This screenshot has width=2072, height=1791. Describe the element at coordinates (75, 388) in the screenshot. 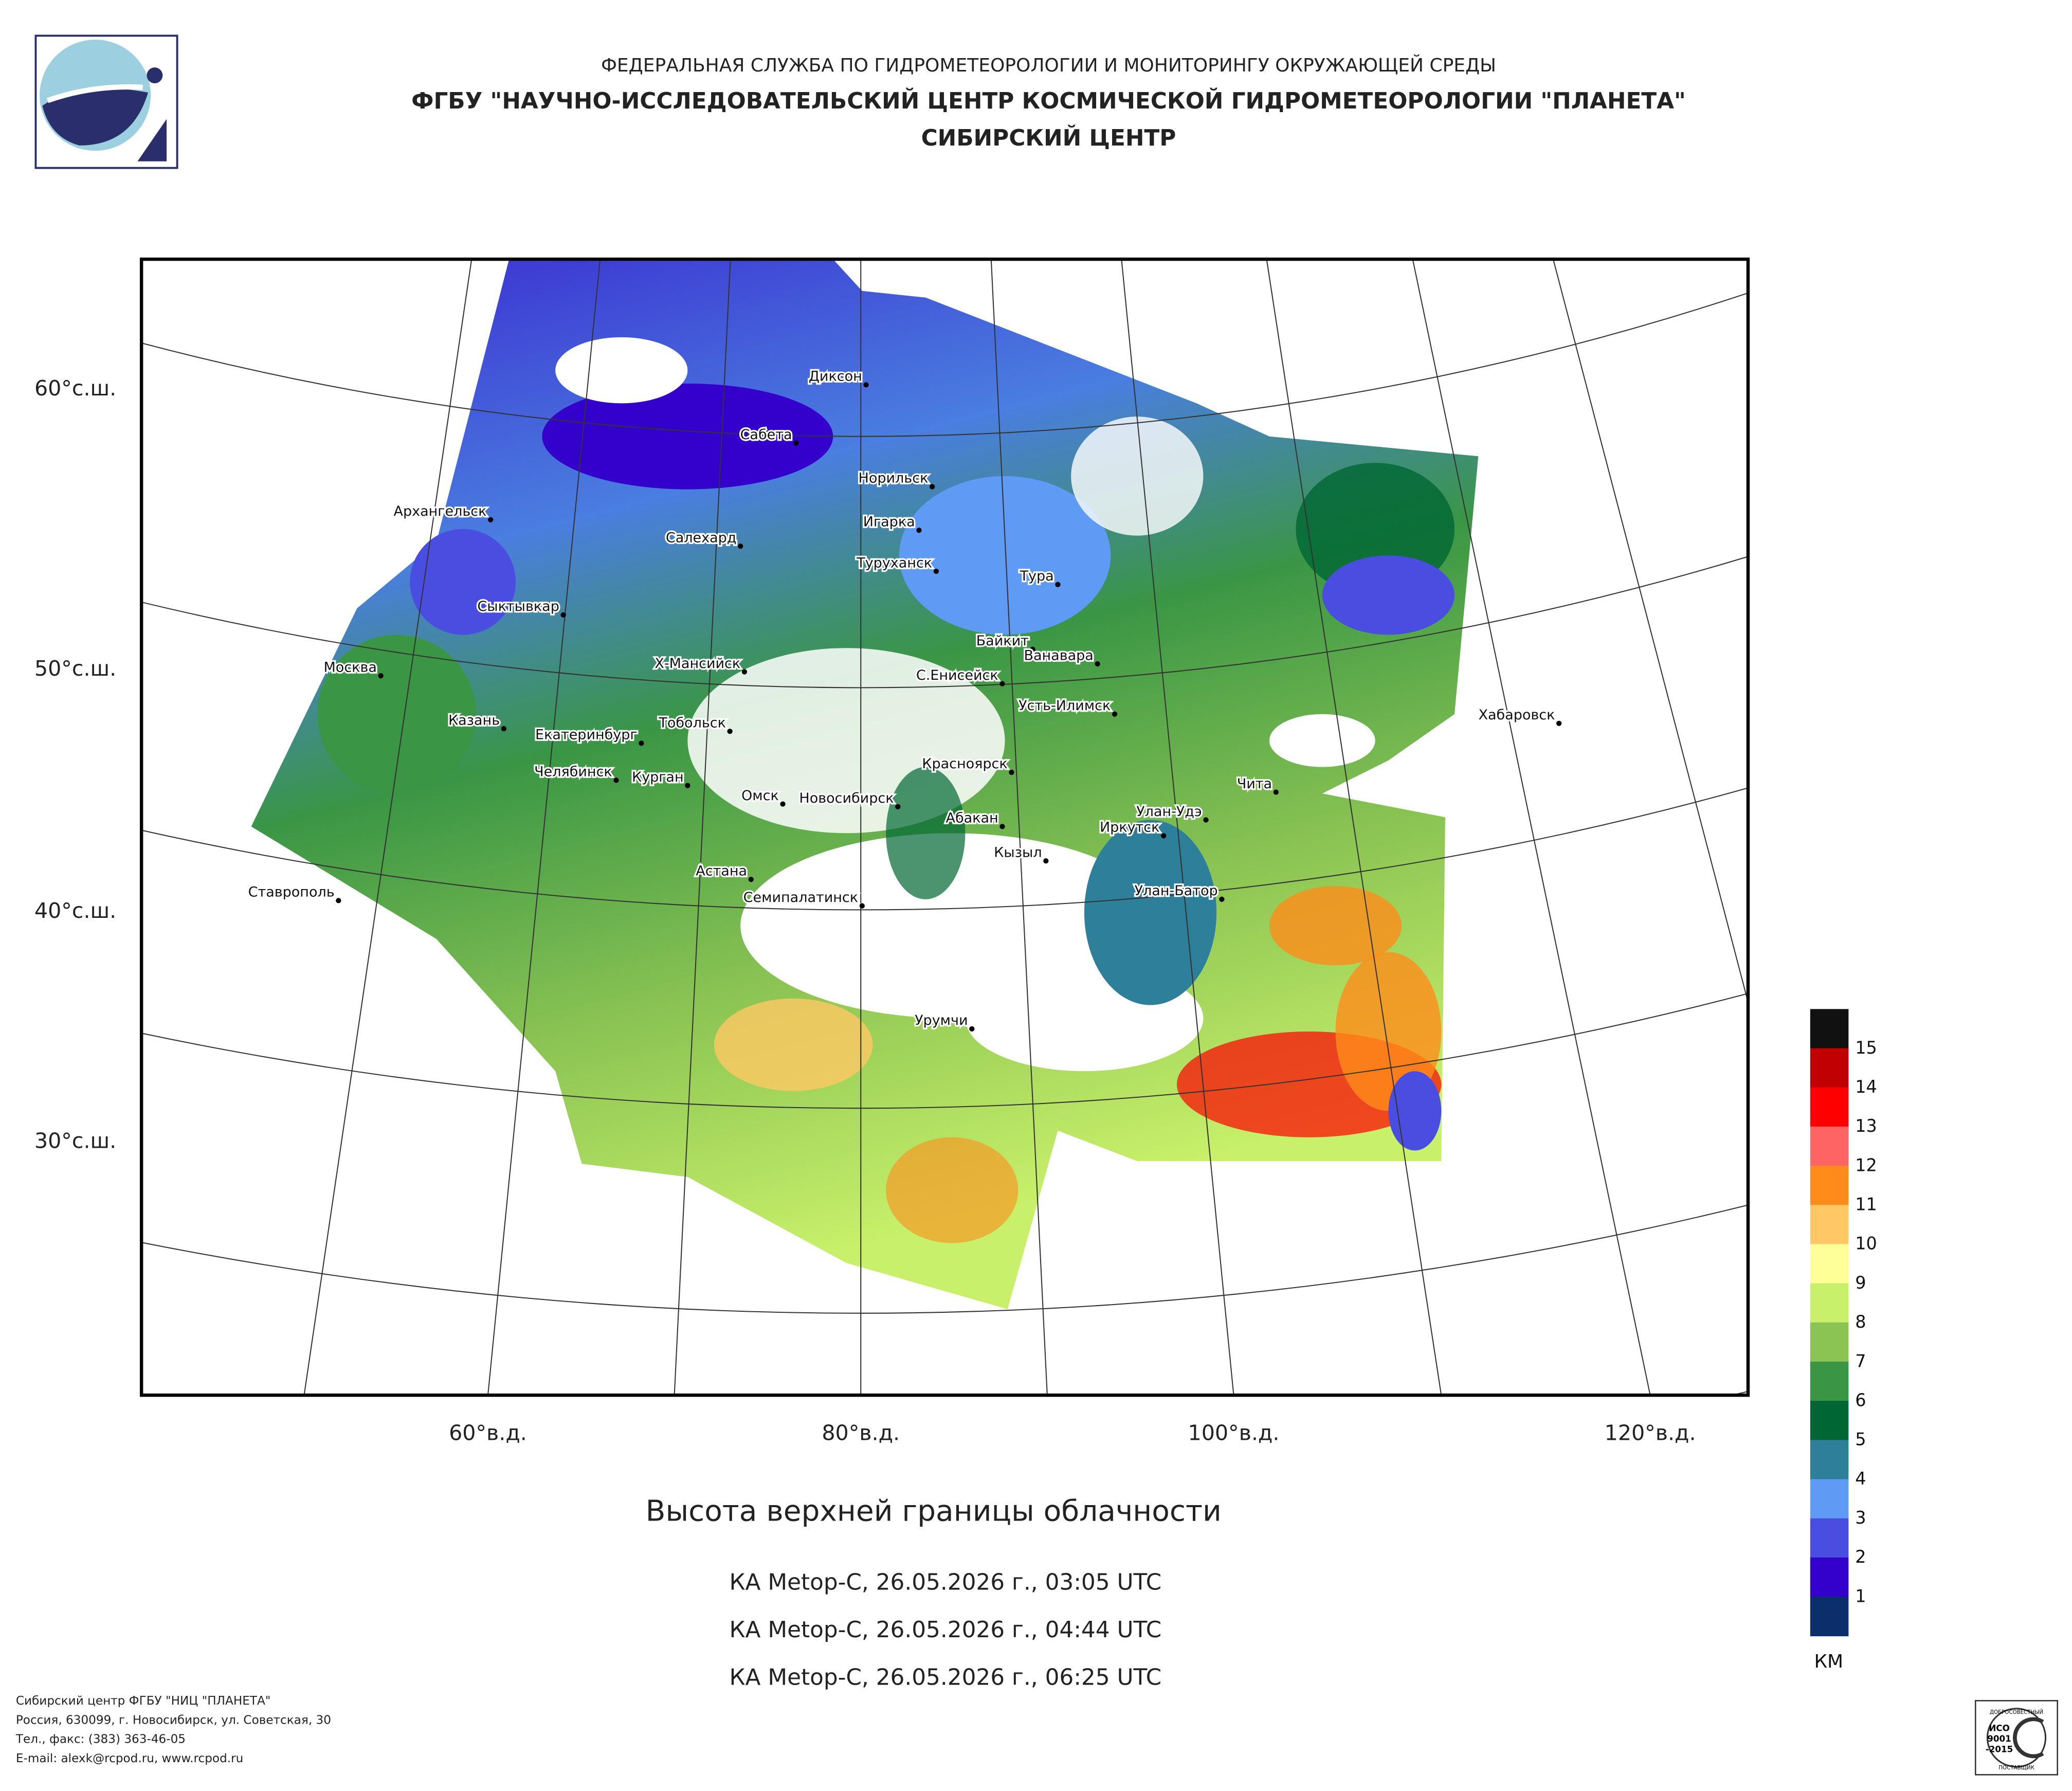

I see `latitude-label: 60°с.ш.` at that location.